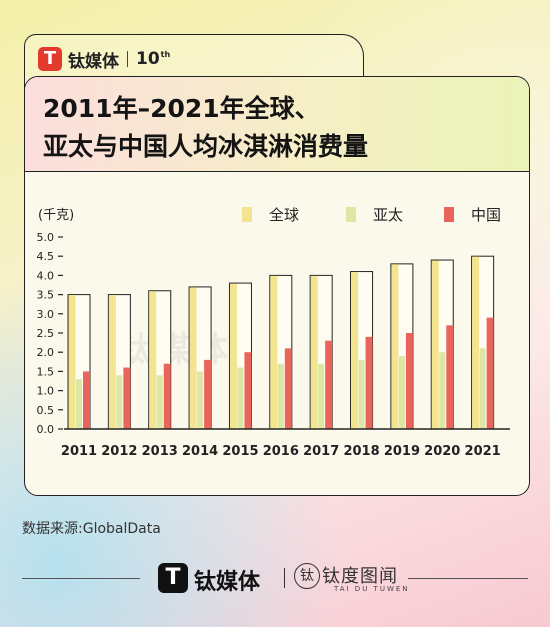  What do you see at coordinates (227, 582) in the screenshot?
I see `footer-brand-name: 钛媒体` at bounding box center [227, 582].